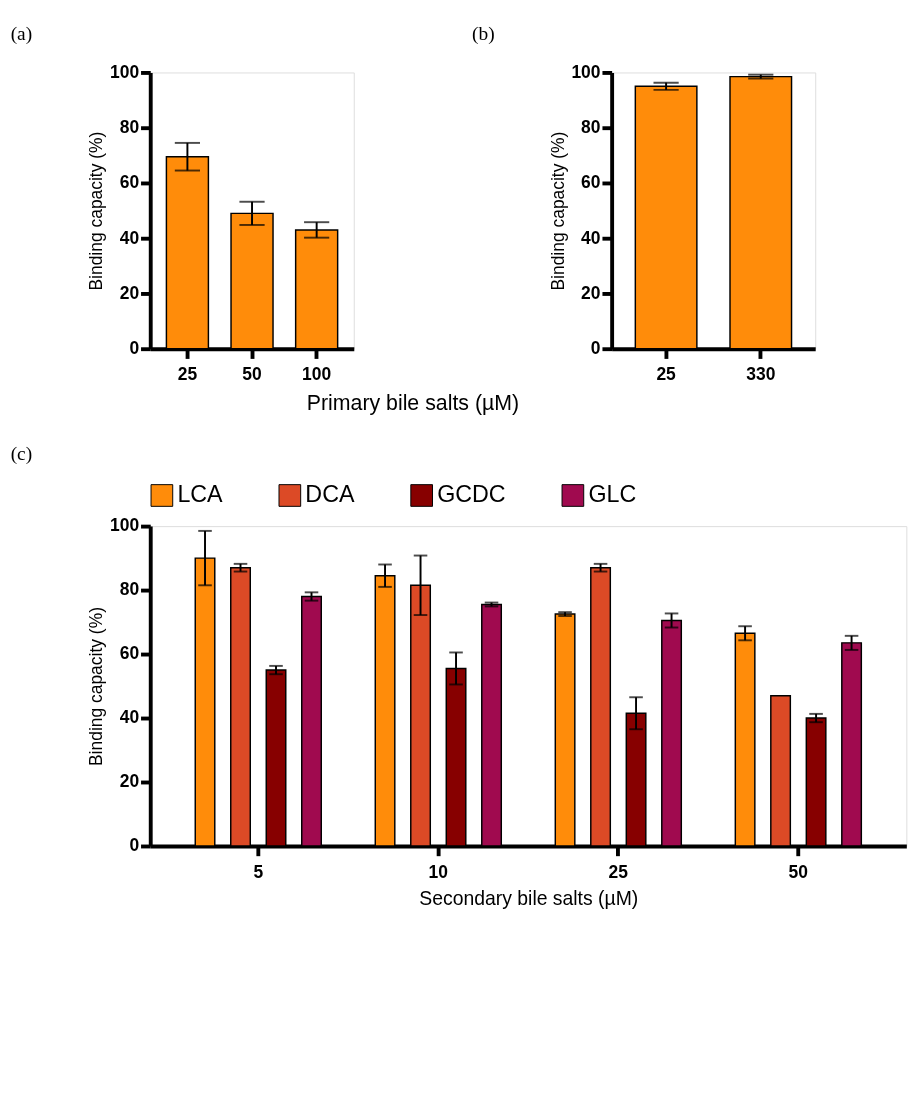  Describe the element at coordinates (21, 454) in the screenshot. I see `chart-title: (c)` at that location.